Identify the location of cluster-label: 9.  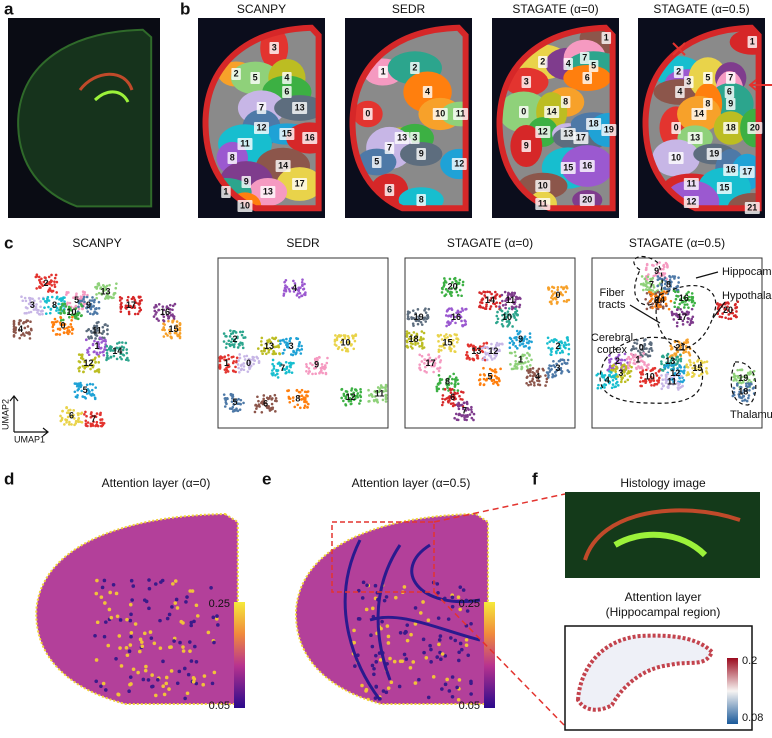
(421, 153).